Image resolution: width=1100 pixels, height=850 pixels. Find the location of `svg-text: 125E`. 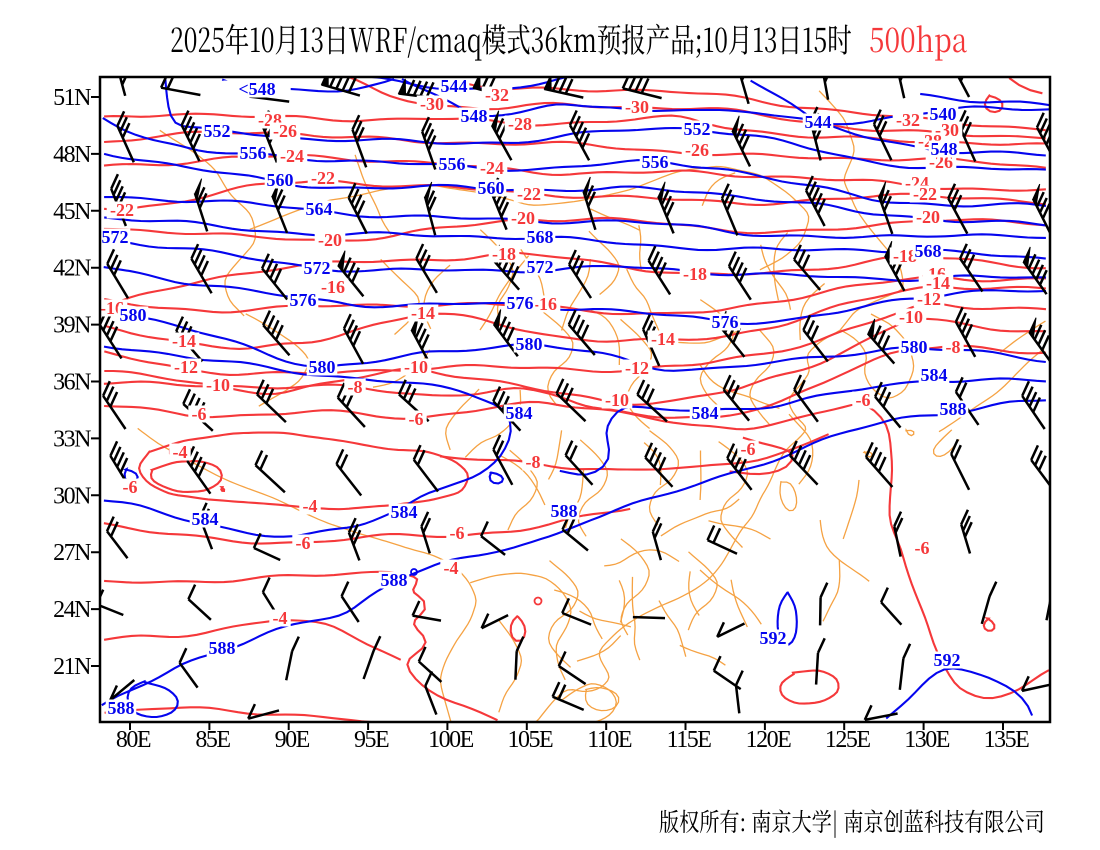

svg-text: 125E is located at coordinates (848, 740).